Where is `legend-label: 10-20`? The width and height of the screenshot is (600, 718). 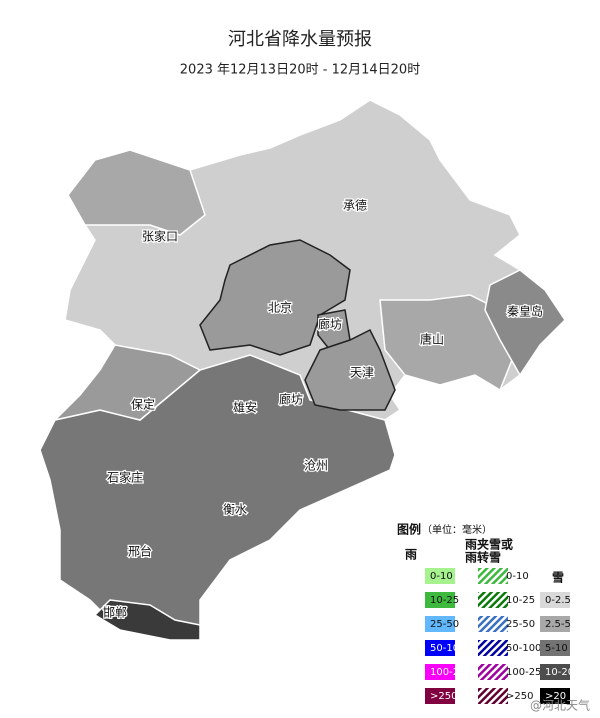 legend-label: 10-20 is located at coordinates (559, 672).